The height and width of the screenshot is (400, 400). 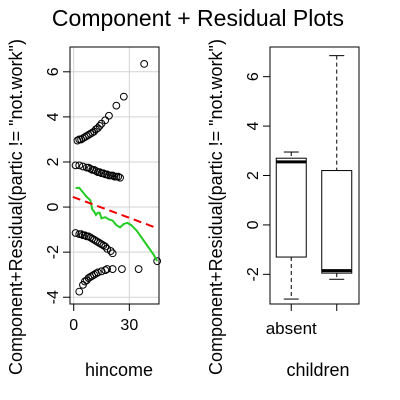 I want to click on x-tick-label: 30, so click(x=129, y=325).